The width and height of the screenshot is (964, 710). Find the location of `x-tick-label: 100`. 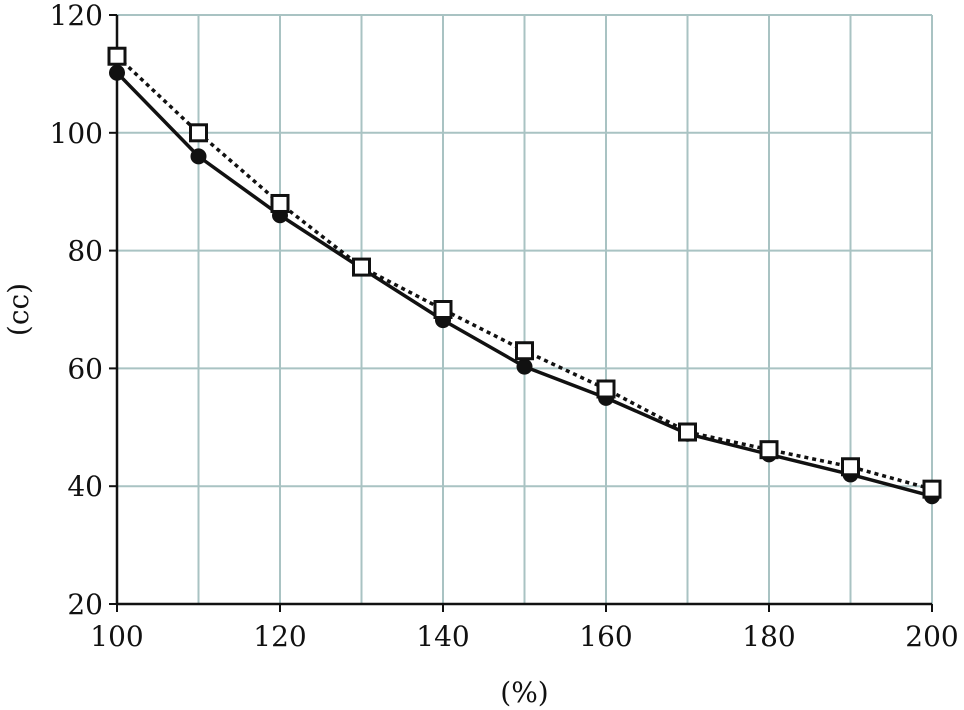

x-tick-label: 100 is located at coordinates (116, 636).